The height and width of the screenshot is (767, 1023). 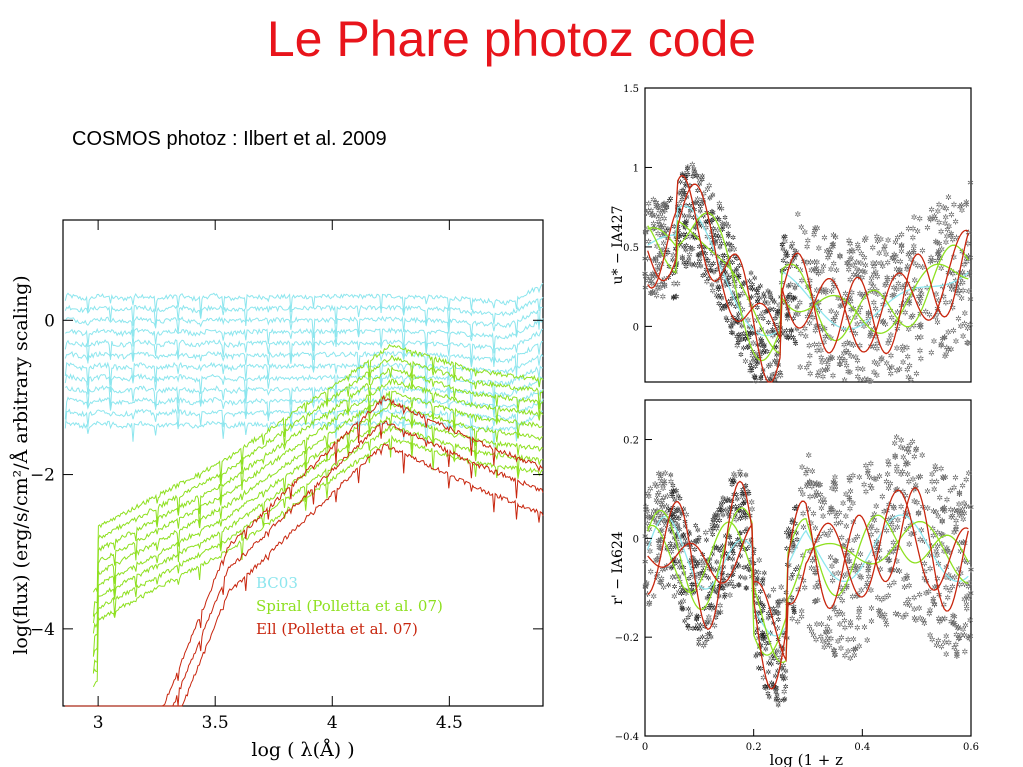 What do you see at coordinates (808, 235) in the screenshot?
I see `top-plot-frame` at bounding box center [808, 235].